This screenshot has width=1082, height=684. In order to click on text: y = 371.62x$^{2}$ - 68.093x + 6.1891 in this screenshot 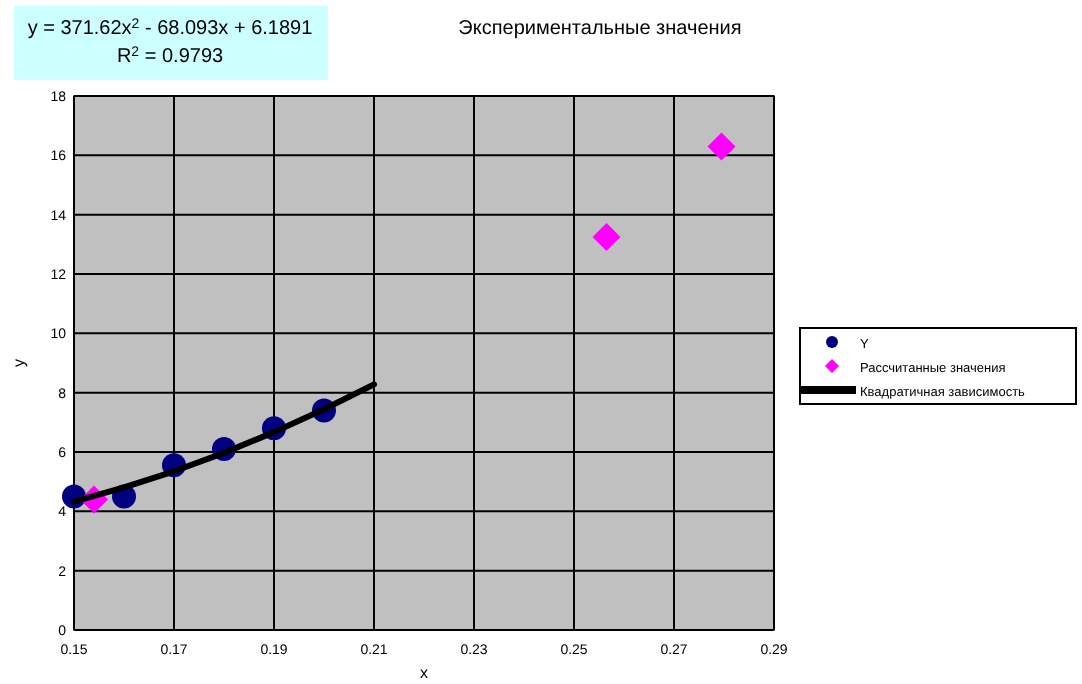, I will do `click(170, 28)`.